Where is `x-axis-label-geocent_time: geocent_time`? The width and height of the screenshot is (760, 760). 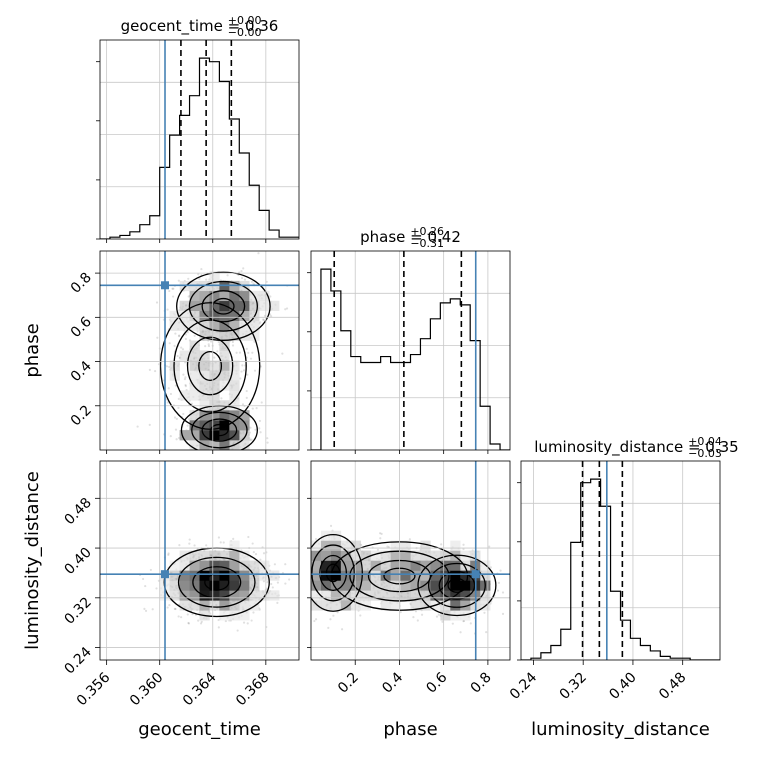
x-axis-label-geocent_time: geocent_time is located at coordinates (199, 729).